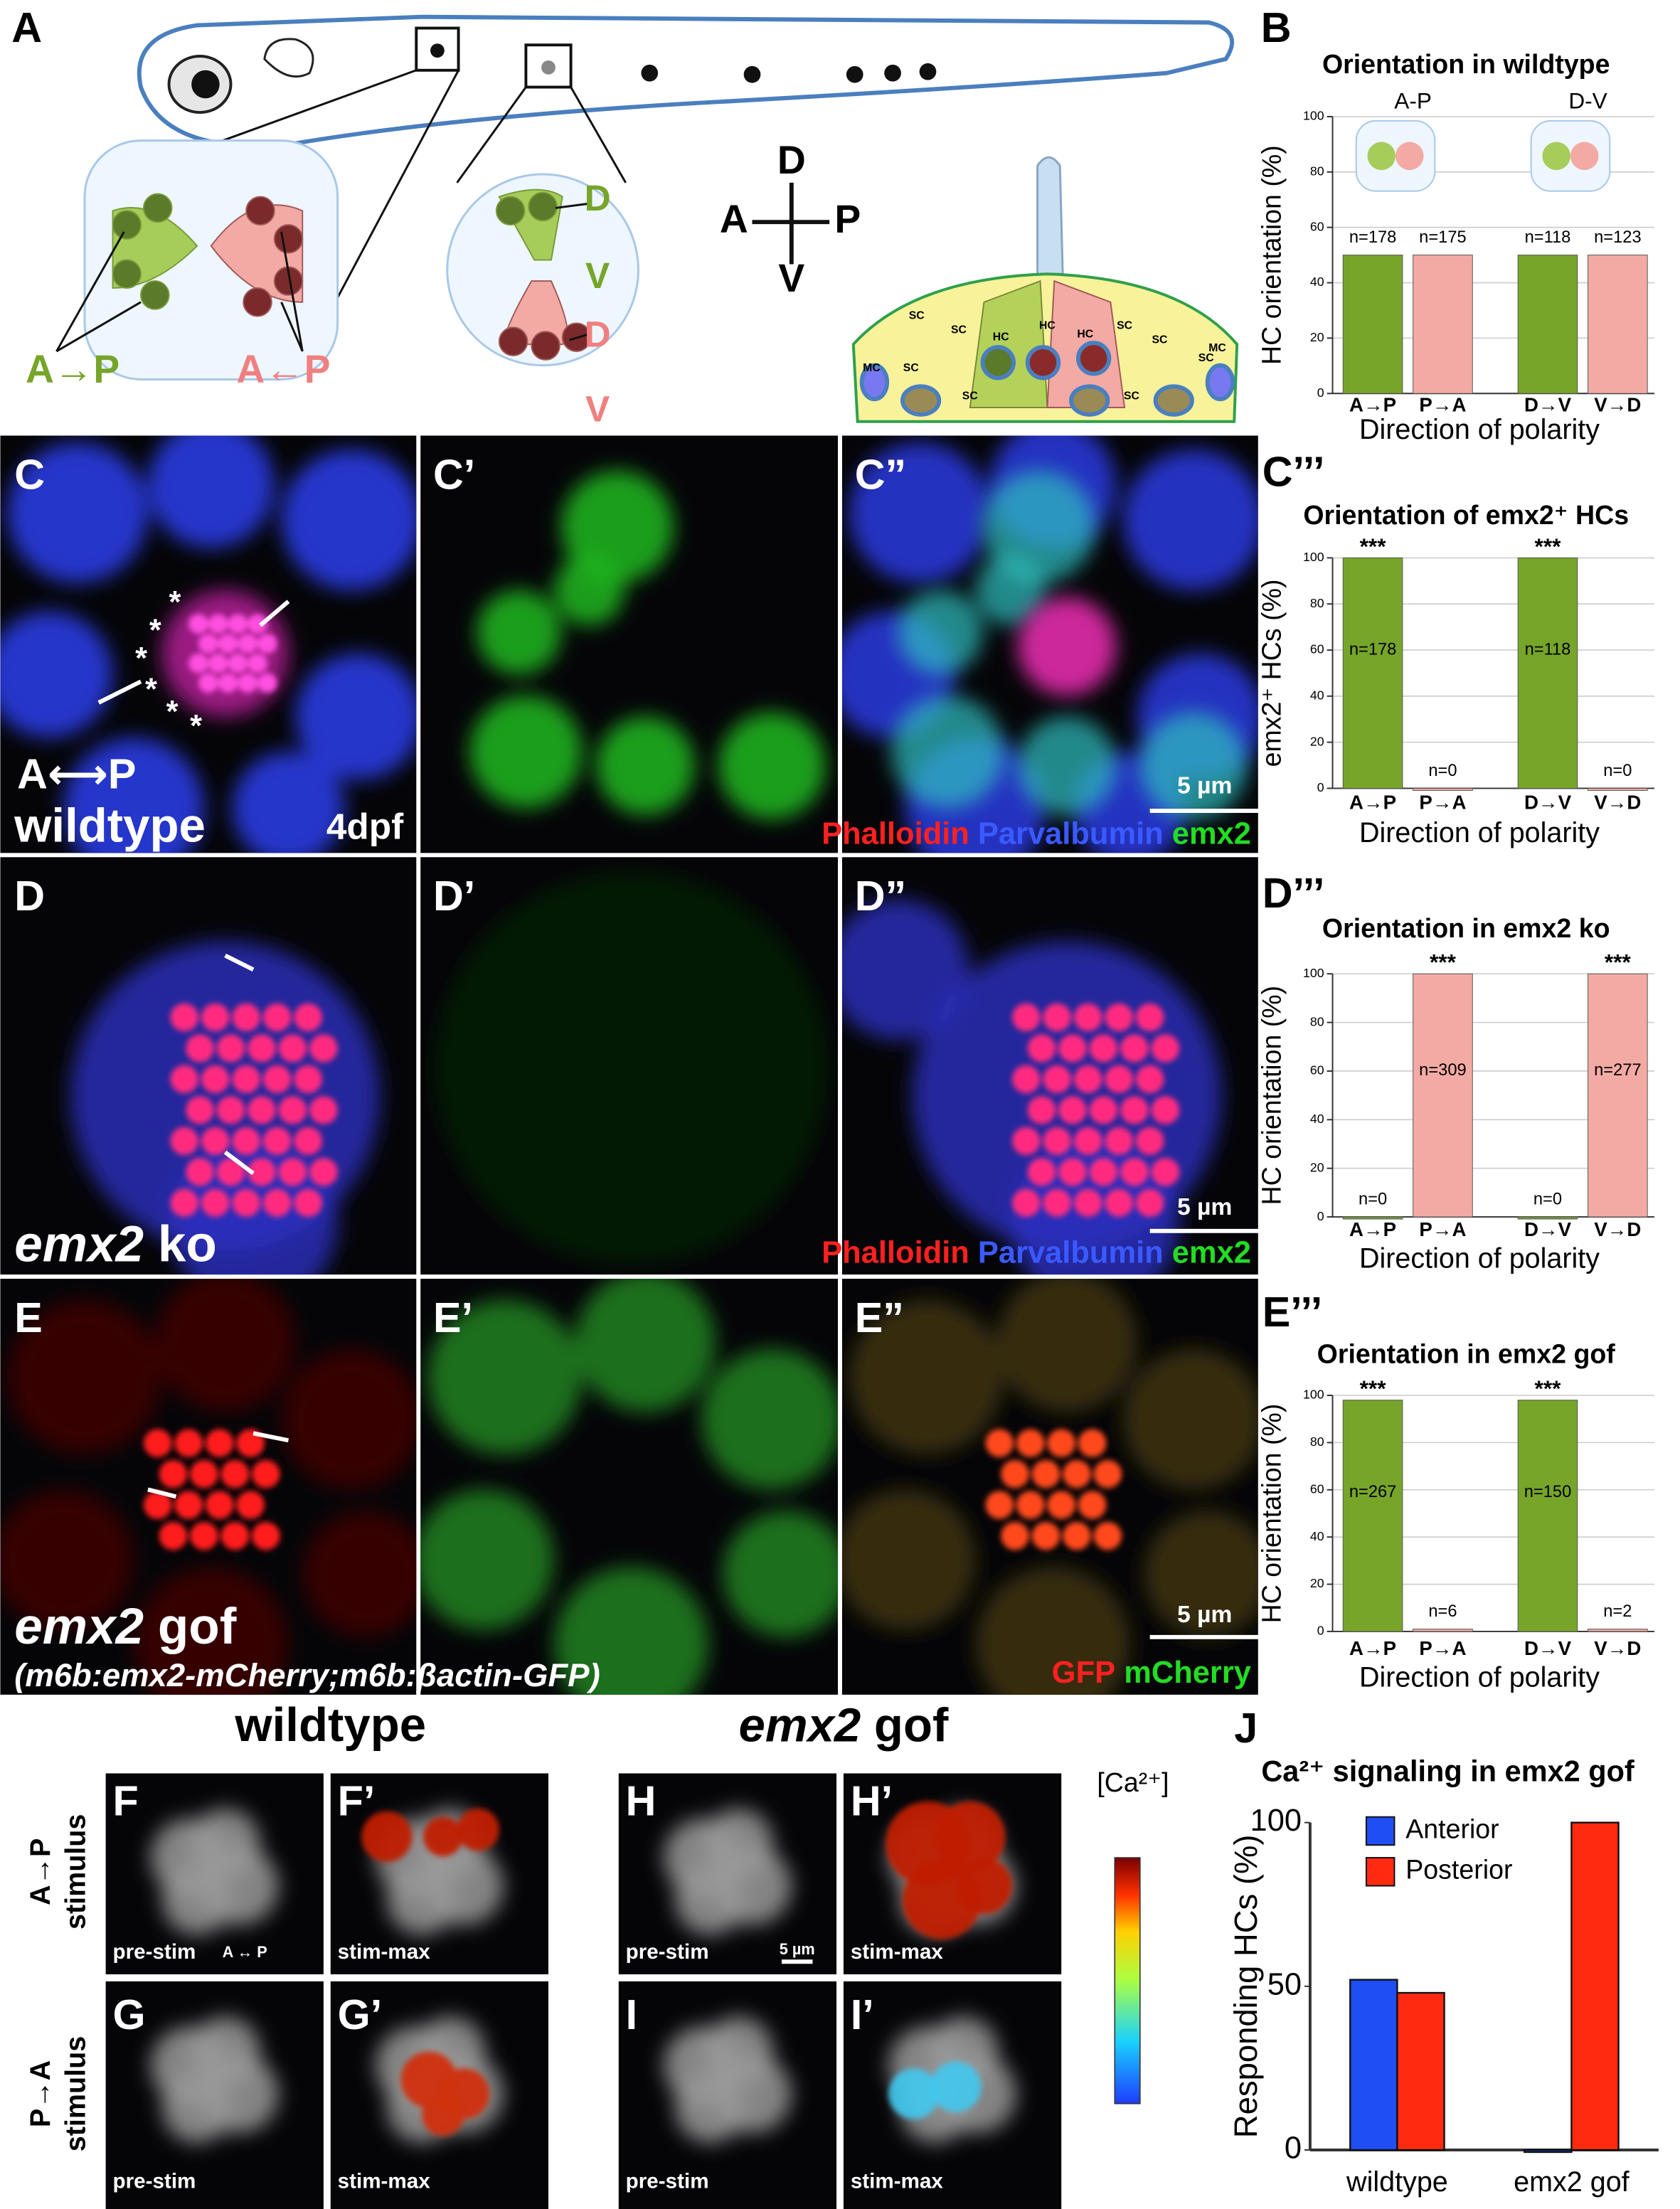 The image size is (1680, 2209). What do you see at coordinates (1320, 393) in the screenshot?
I see `y-tick-label: 0` at bounding box center [1320, 393].